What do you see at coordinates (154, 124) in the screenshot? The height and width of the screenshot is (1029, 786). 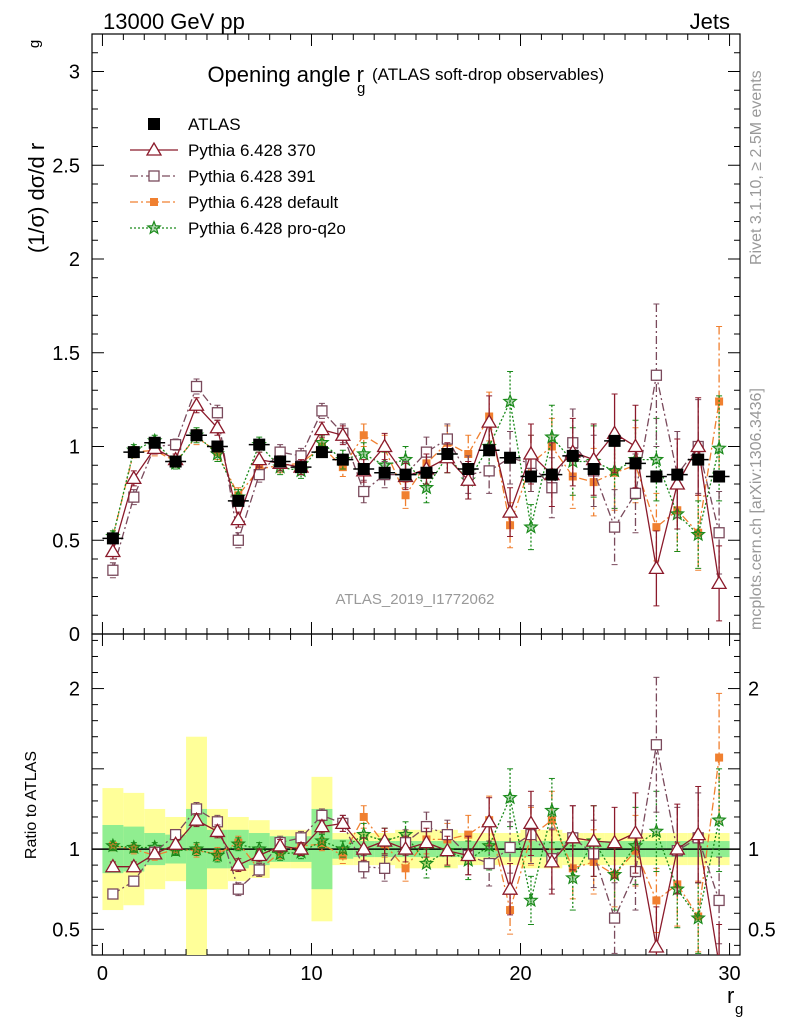 I see `legend-marker-atlas` at bounding box center [154, 124].